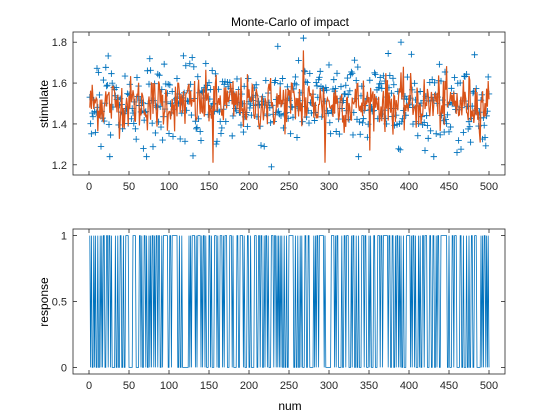  What do you see at coordinates (44, 104) in the screenshot?
I see `y-axis-label-stimulate: stimulate` at bounding box center [44, 104].